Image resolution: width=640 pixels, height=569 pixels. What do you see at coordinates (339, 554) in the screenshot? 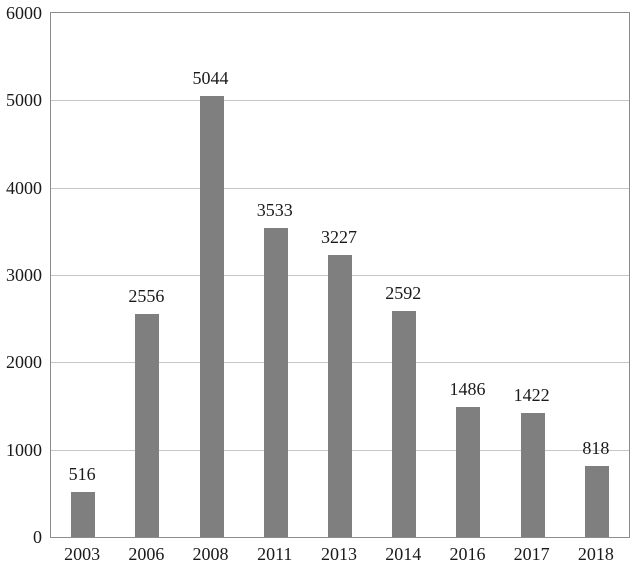
I see `x-tick-label: 2013` at bounding box center [339, 554].